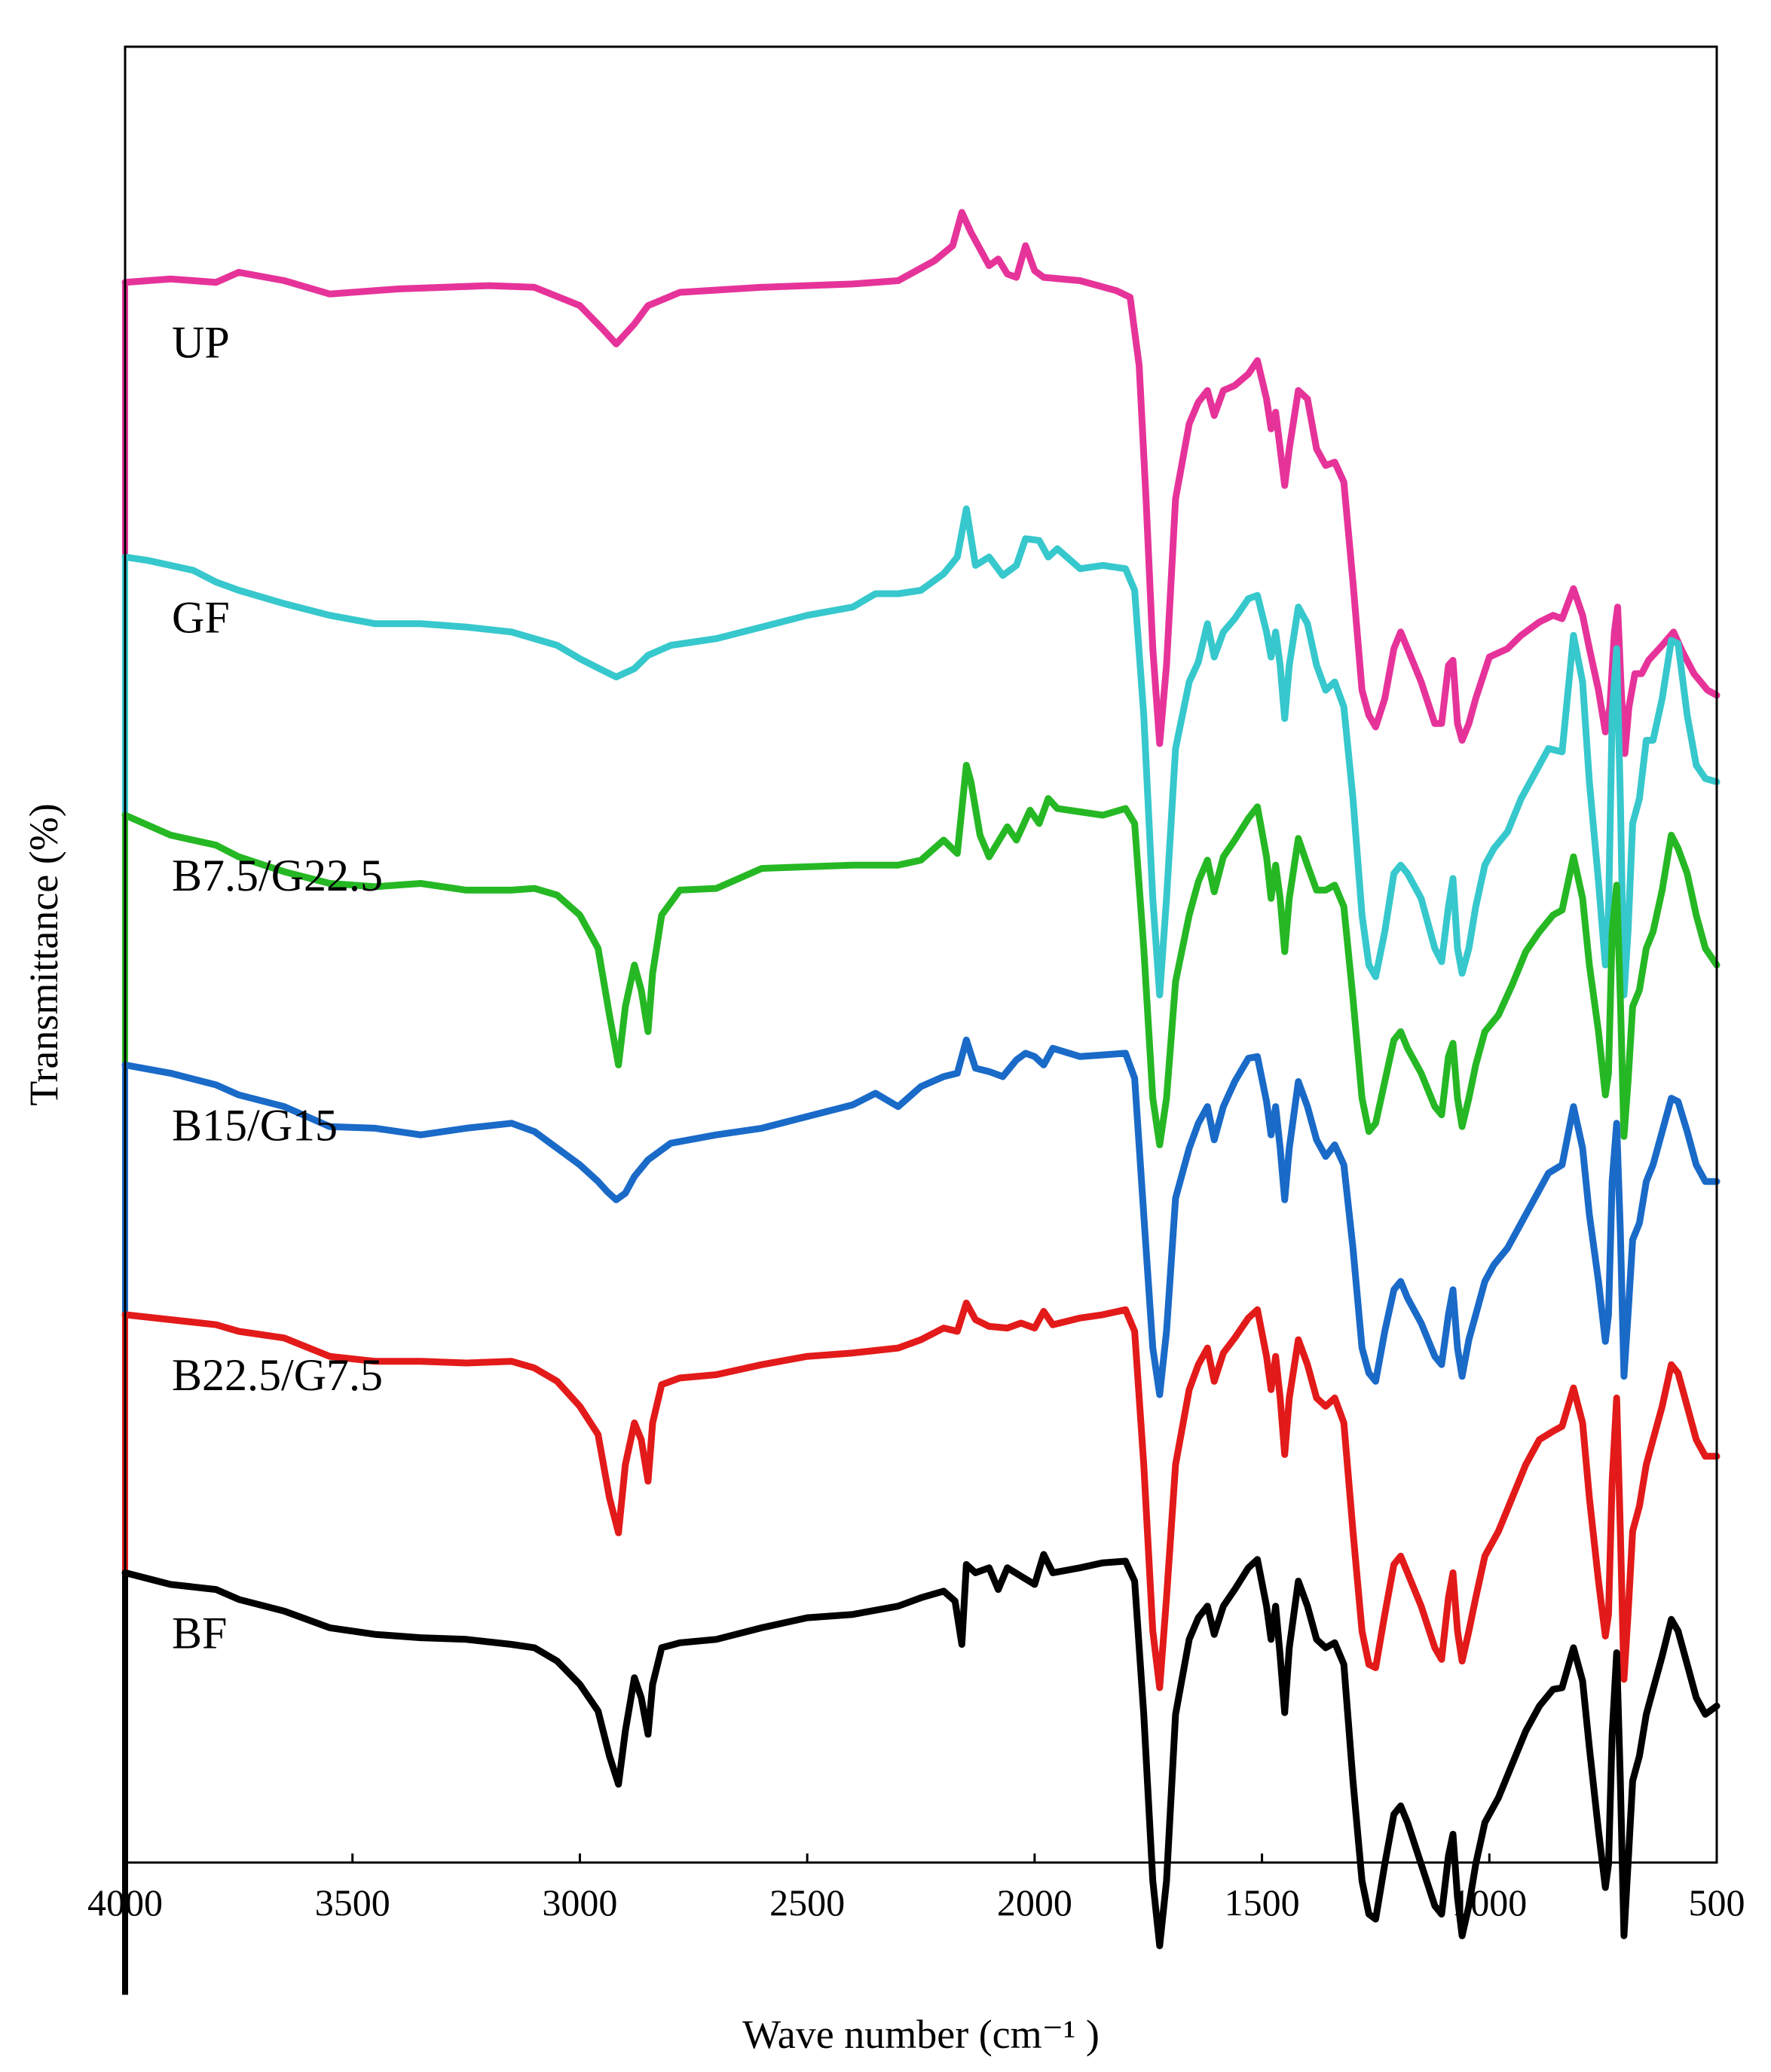 The width and height of the screenshot is (1771, 2072). I want to click on x-tick-label-500: 500, so click(1717, 1902).